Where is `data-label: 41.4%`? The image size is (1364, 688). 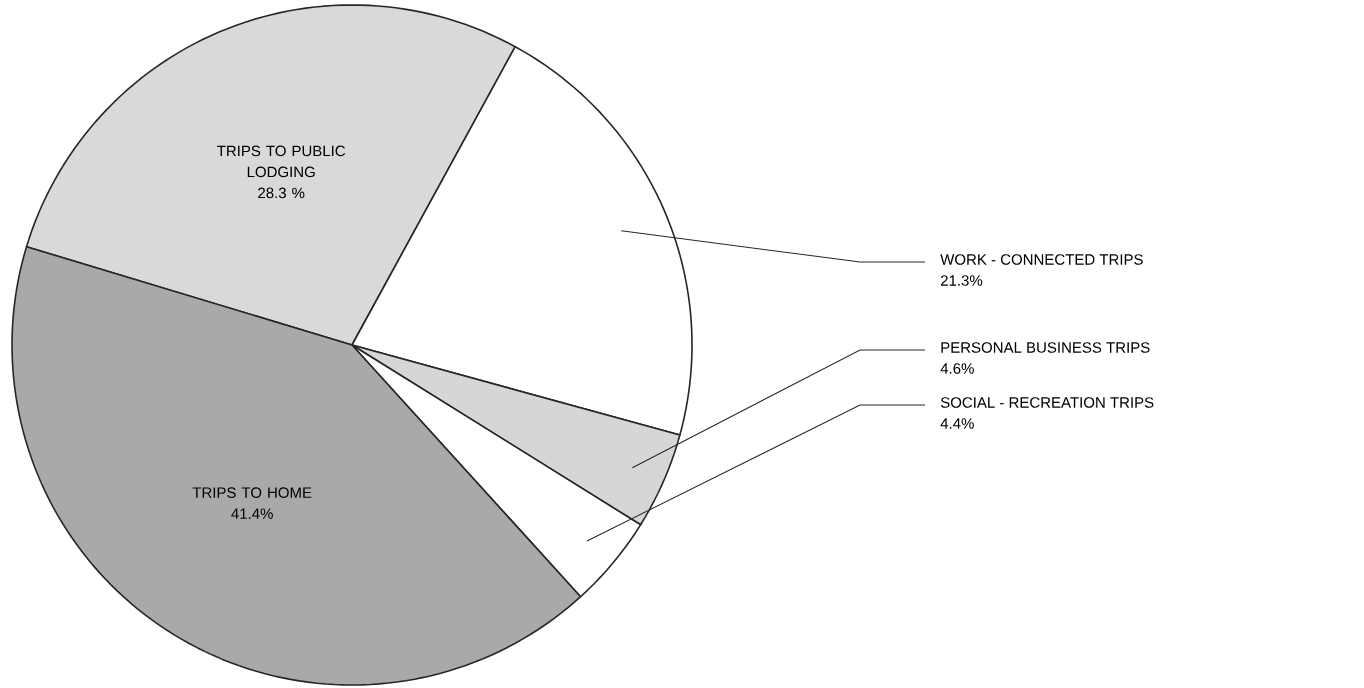 data-label: 41.4% is located at coordinates (252, 513).